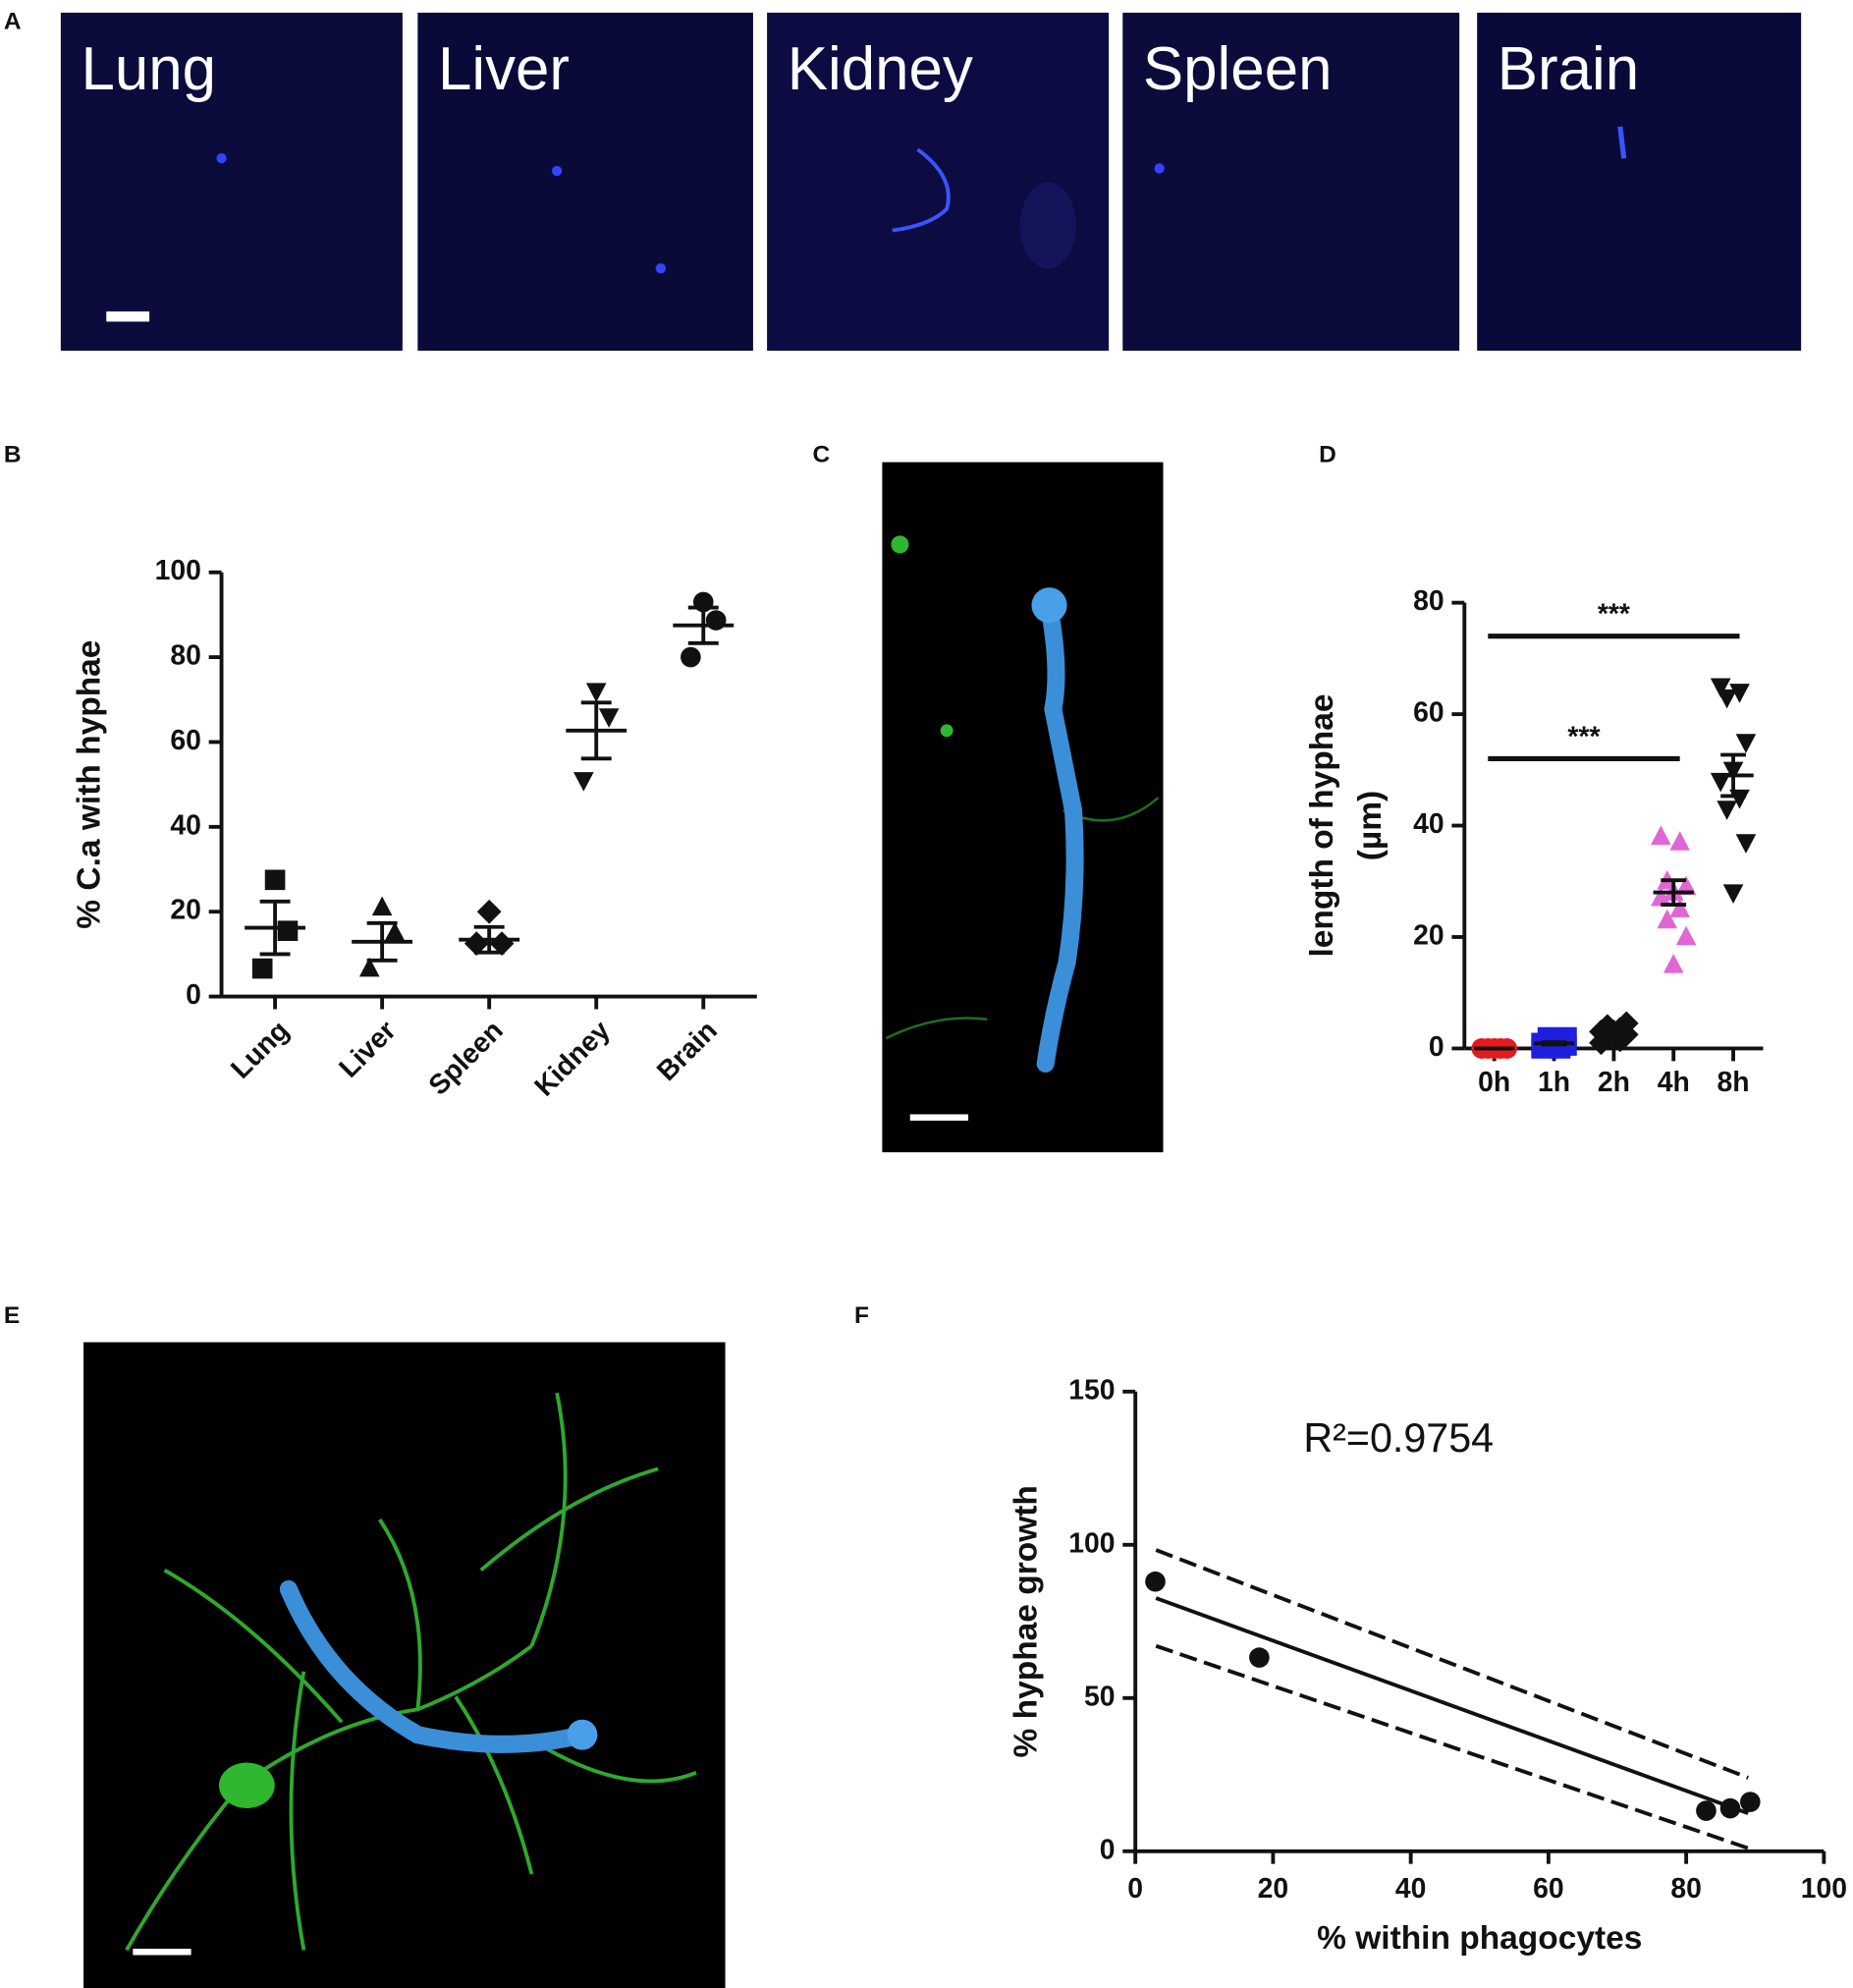 The height and width of the screenshot is (1988, 1853). I want to click on panel-e-image, so click(404, 1665).